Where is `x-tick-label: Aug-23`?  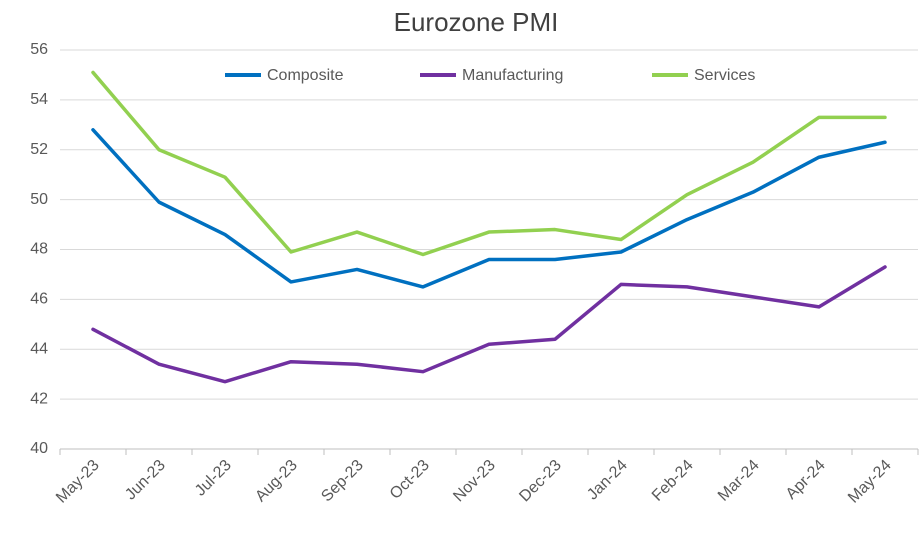 x-tick-label: Aug-23 is located at coordinates (276, 481).